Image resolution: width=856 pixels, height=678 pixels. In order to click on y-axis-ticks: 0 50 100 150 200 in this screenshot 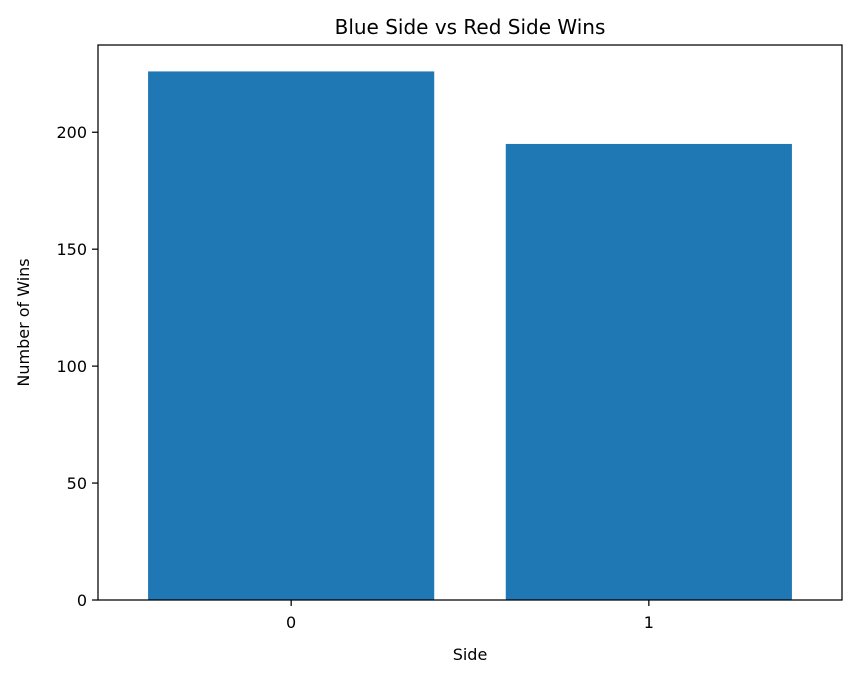, I will do `click(77, 366)`.